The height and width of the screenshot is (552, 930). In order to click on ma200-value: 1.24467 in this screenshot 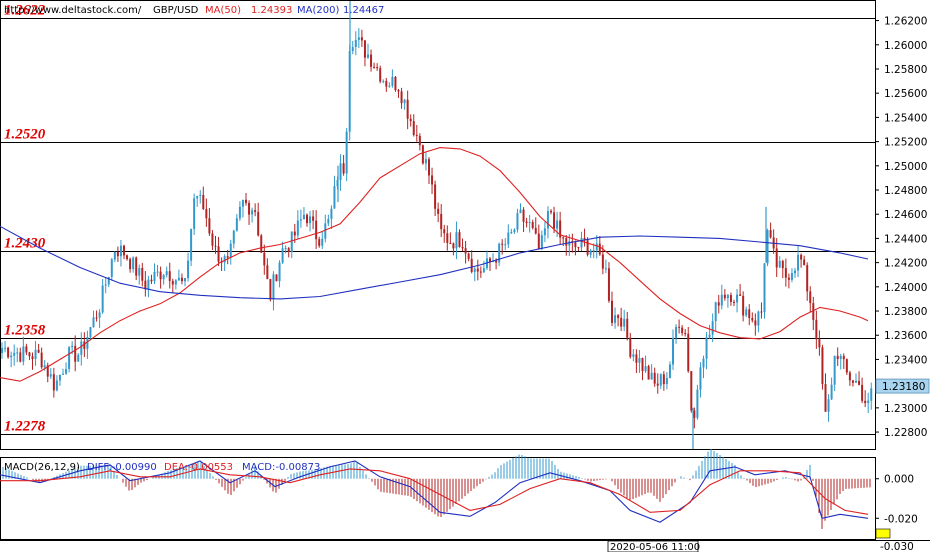, I will do `click(363, 10)`.